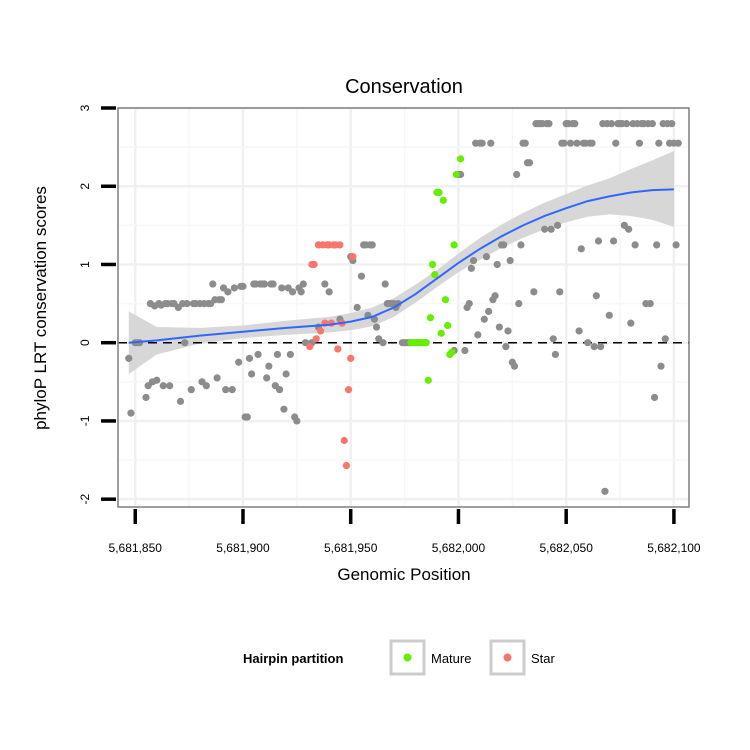 The width and height of the screenshot is (750, 750). I want to click on x-tick-label: 5,681,950, so click(351, 548).